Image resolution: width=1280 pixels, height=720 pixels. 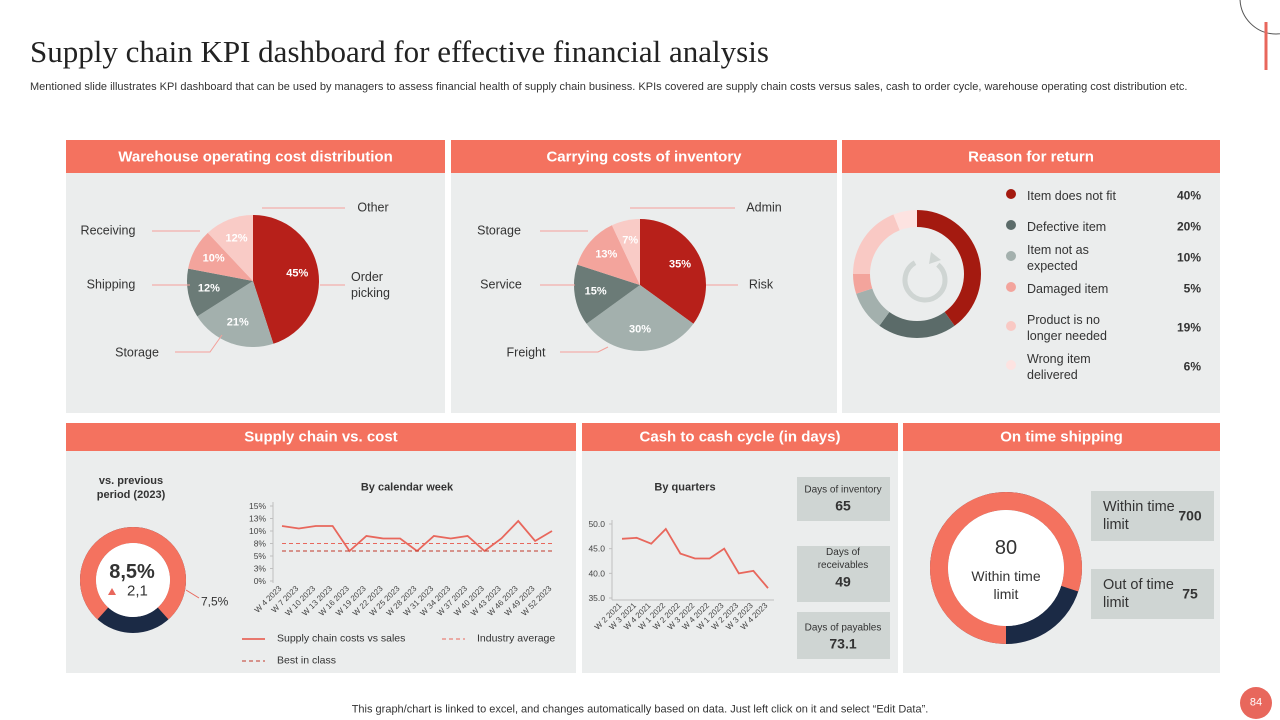 What do you see at coordinates (260, 544) in the screenshot?
I see `y-tick-label: 8%` at bounding box center [260, 544].